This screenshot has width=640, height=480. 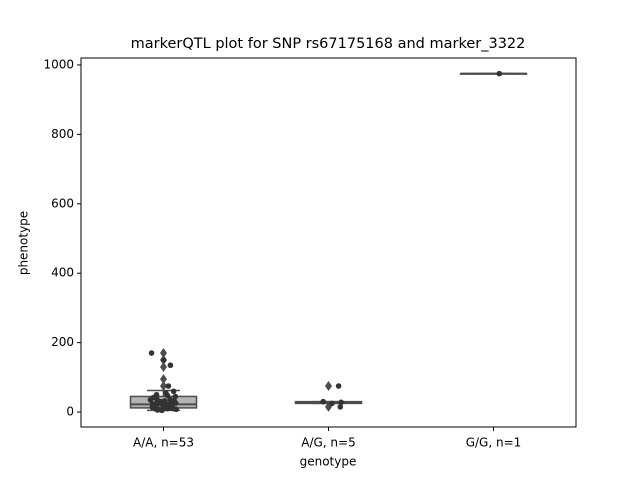 What do you see at coordinates (58, 64) in the screenshot?
I see `y-tick-label: 1000` at bounding box center [58, 64].